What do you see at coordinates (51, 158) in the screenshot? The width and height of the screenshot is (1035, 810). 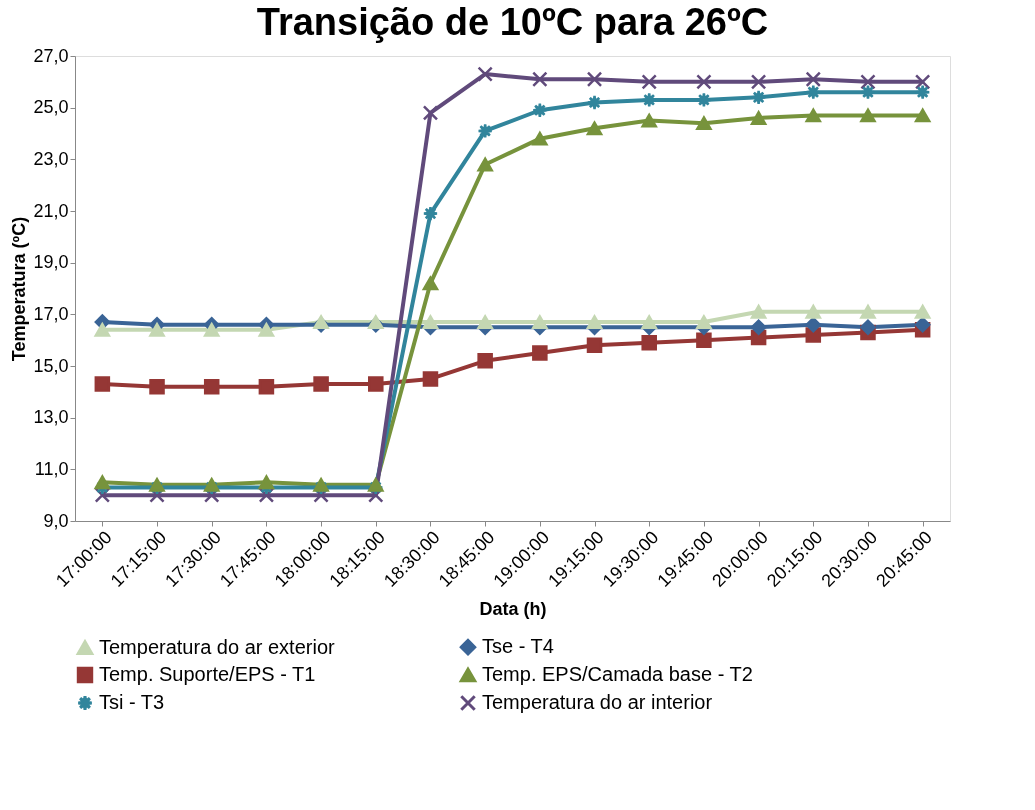 I see `y-tick-label: 23,0` at bounding box center [51, 158].